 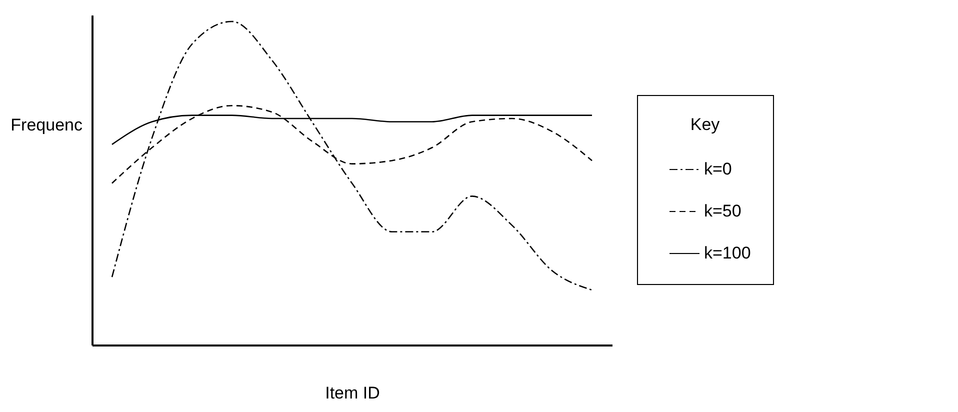 What do you see at coordinates (46, 125) in the screenshot?
I see `y-axis-title: Frequenc` at bounding box center [46, 125].